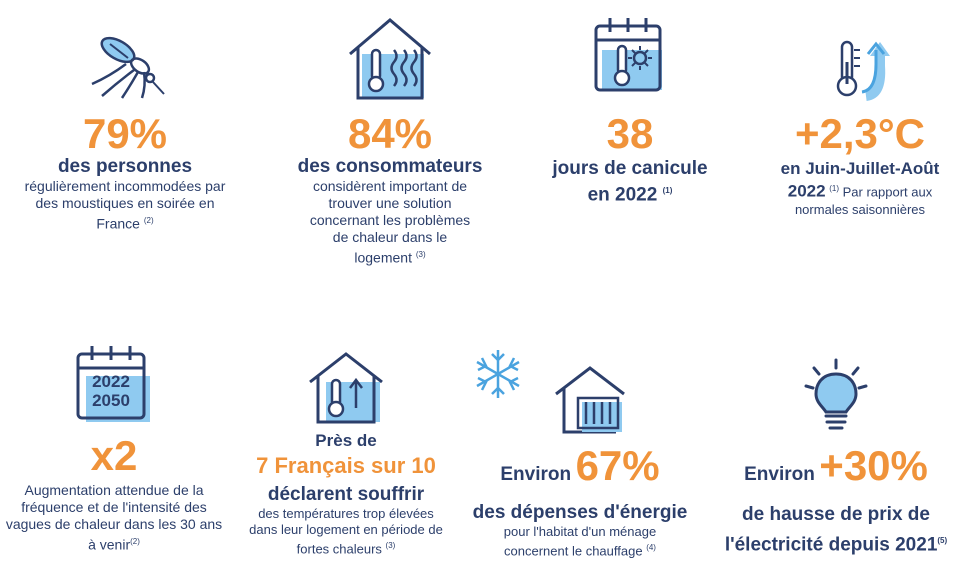 The height and width of the screenshot is (578, 960). I want to click on stat-lead: en Juin-Juillet-Août, so click(860, 168).